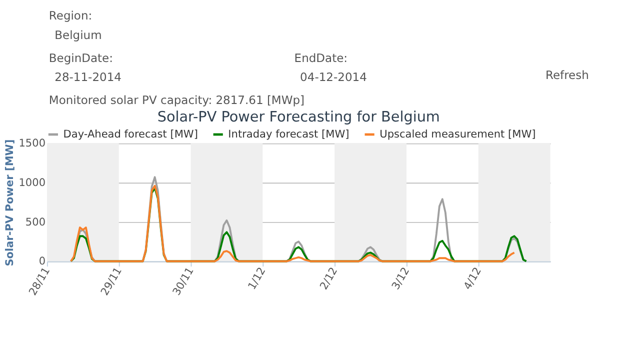 This screenshot has width=626, height=350. Describe the element at coordinates (289, 134) in the screenshot. I see `legend-label: Intraday forecast [MW]` at that location.